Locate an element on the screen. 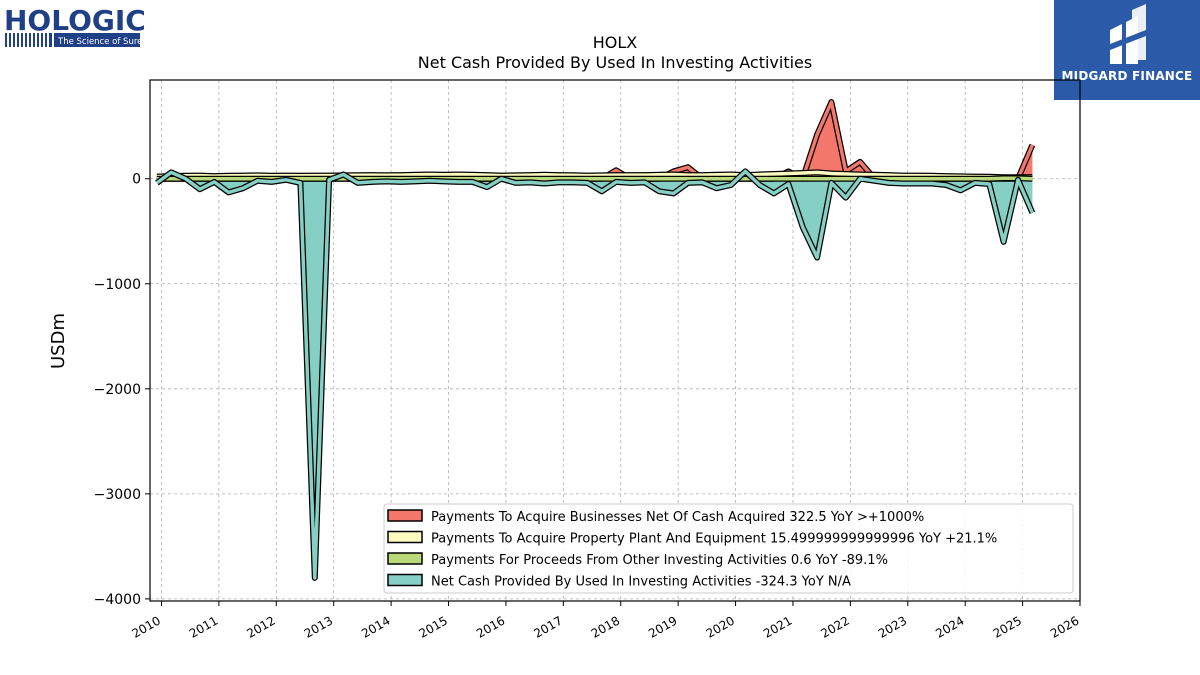 This screenshot has height=675, width=1200. barcode-icon is located at coordinates (28, 40).